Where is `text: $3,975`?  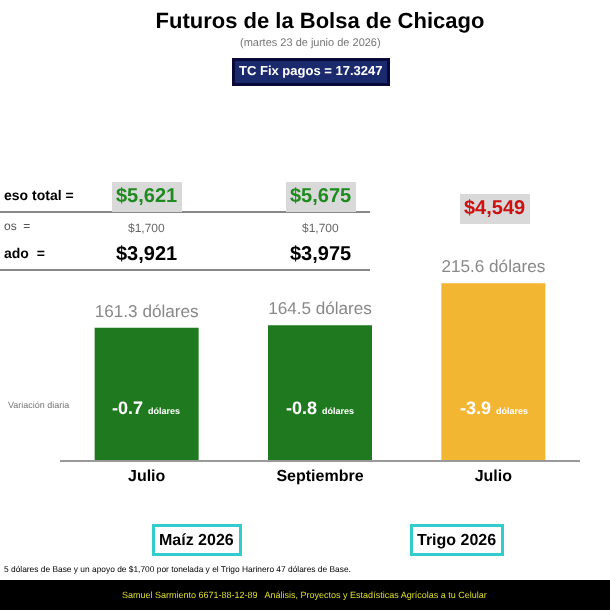
text: $3,975 is located at coordinates (321, 255).